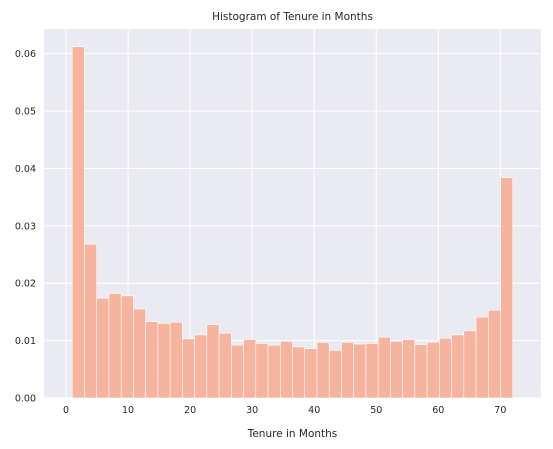 The image size is (553, 449). I want to click on x-tick-label: 10, so click(128, 410).